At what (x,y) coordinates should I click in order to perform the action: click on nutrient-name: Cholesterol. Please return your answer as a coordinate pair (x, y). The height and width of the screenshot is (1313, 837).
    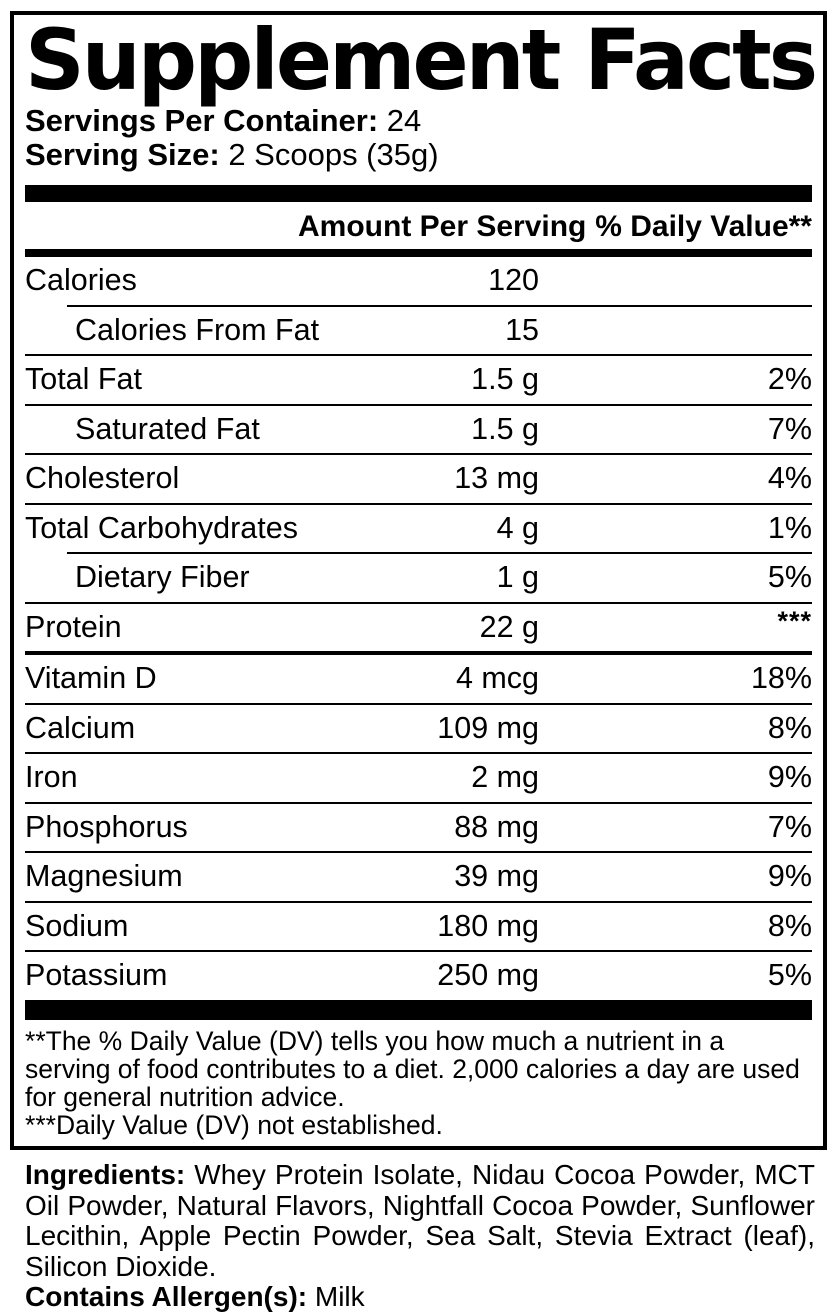
    Looking at the image, I should click on (102, 478).